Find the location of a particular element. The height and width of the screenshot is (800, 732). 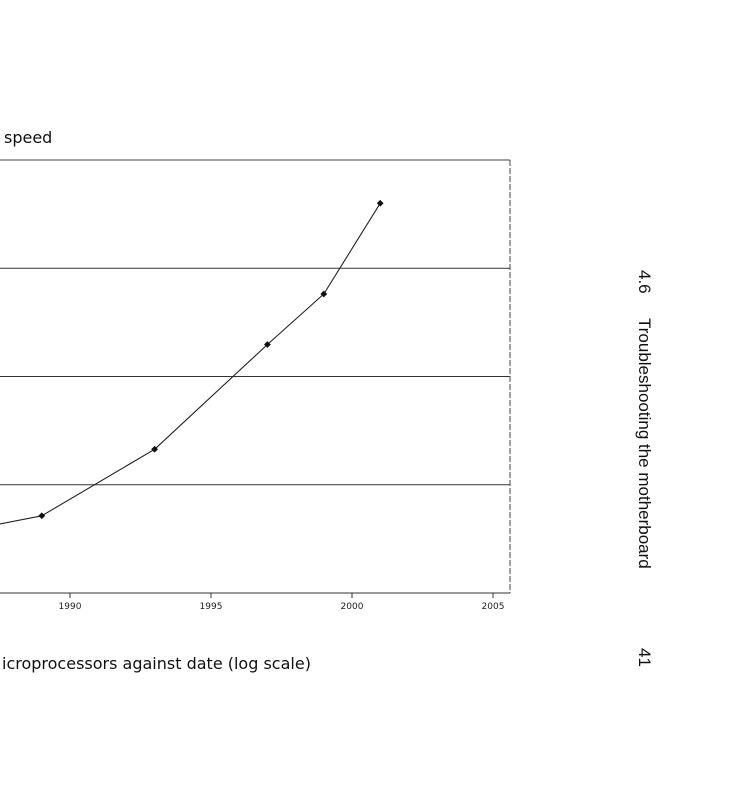

figure-caption: icroprocessors against date (log scale) is located at coordinates (156, 663).